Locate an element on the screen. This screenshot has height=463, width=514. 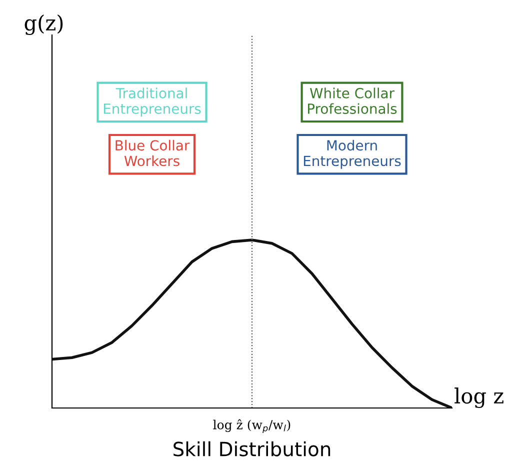
text: g(z) is located at coordinates (43, 24).